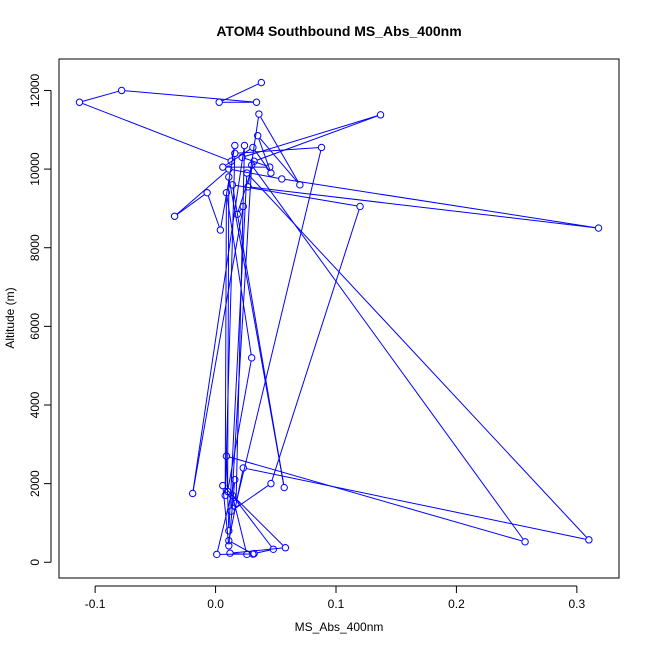 The height and width of the screenshot is (650, 650). I want to click on x-tick-label: 0.1, so click(336, 604).